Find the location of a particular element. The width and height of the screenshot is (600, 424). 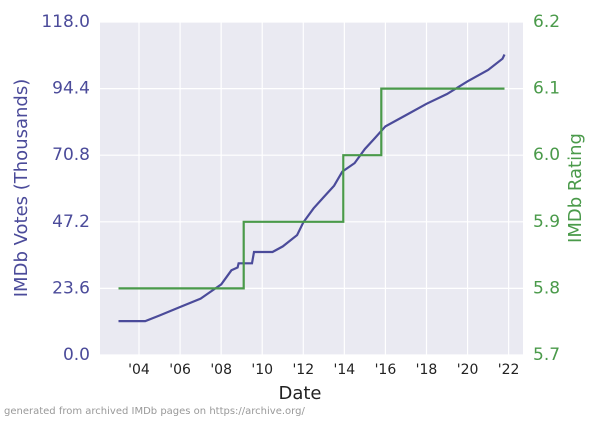

y-tick-label: 47.2 is located at coordinates (71, 222).